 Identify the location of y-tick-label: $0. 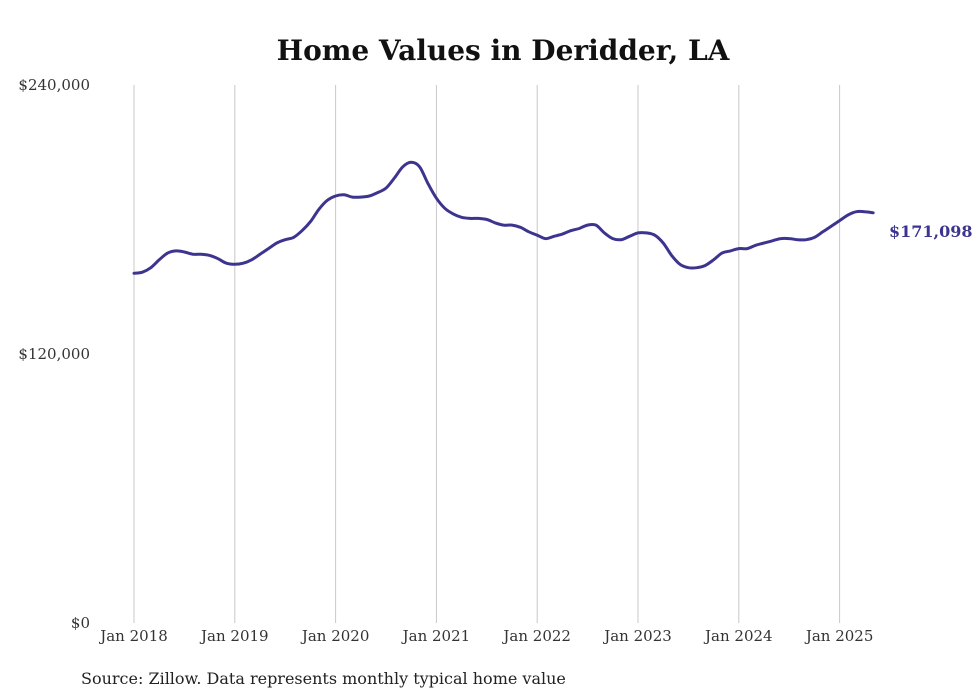
(80, 623).